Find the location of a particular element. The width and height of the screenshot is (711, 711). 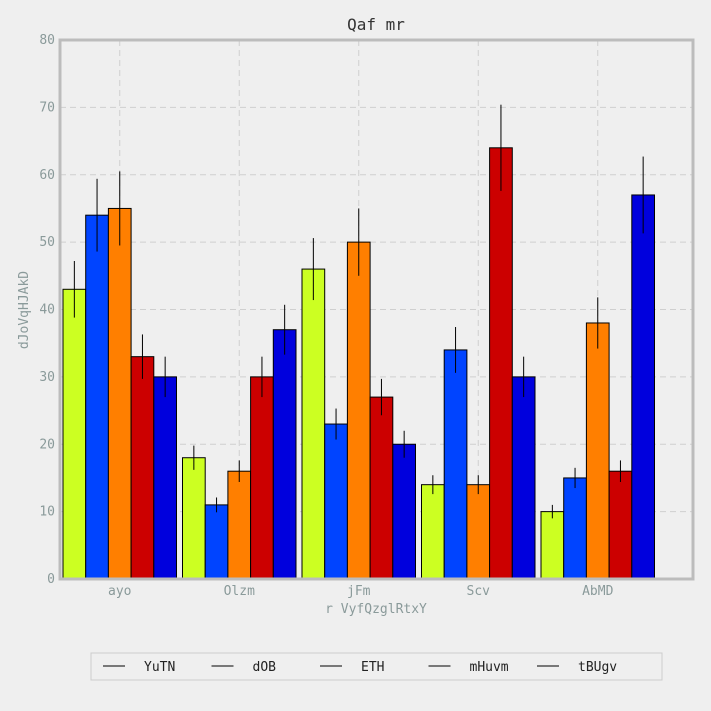

legend: YuTN dOB ETH mHuvm tBUgv is located at coordinates (376, 666).